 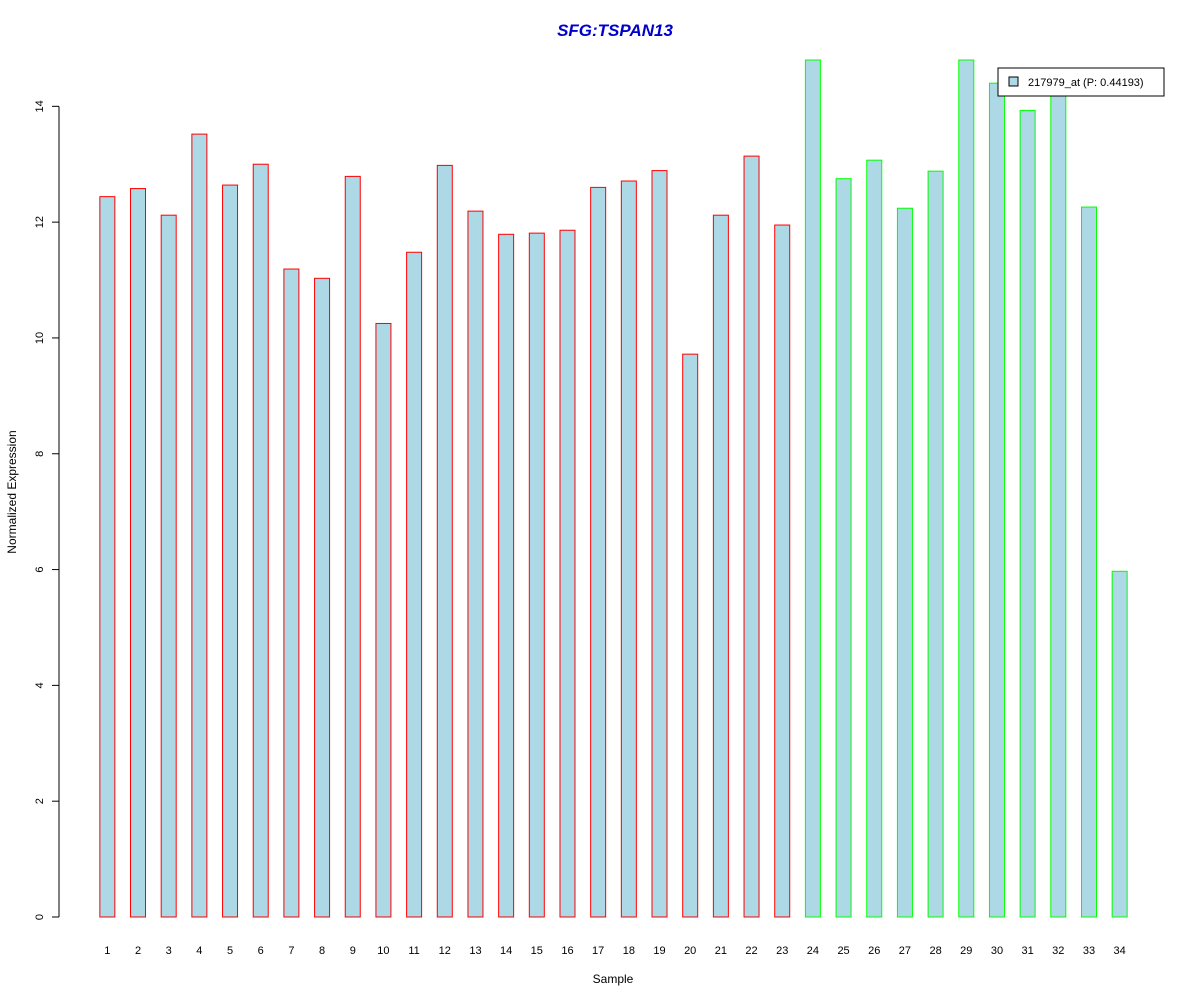 What do you see at coordinates (782, 951) in the screenshot?
I see `x-tick-label: 23` at bounding box center [782, 951].